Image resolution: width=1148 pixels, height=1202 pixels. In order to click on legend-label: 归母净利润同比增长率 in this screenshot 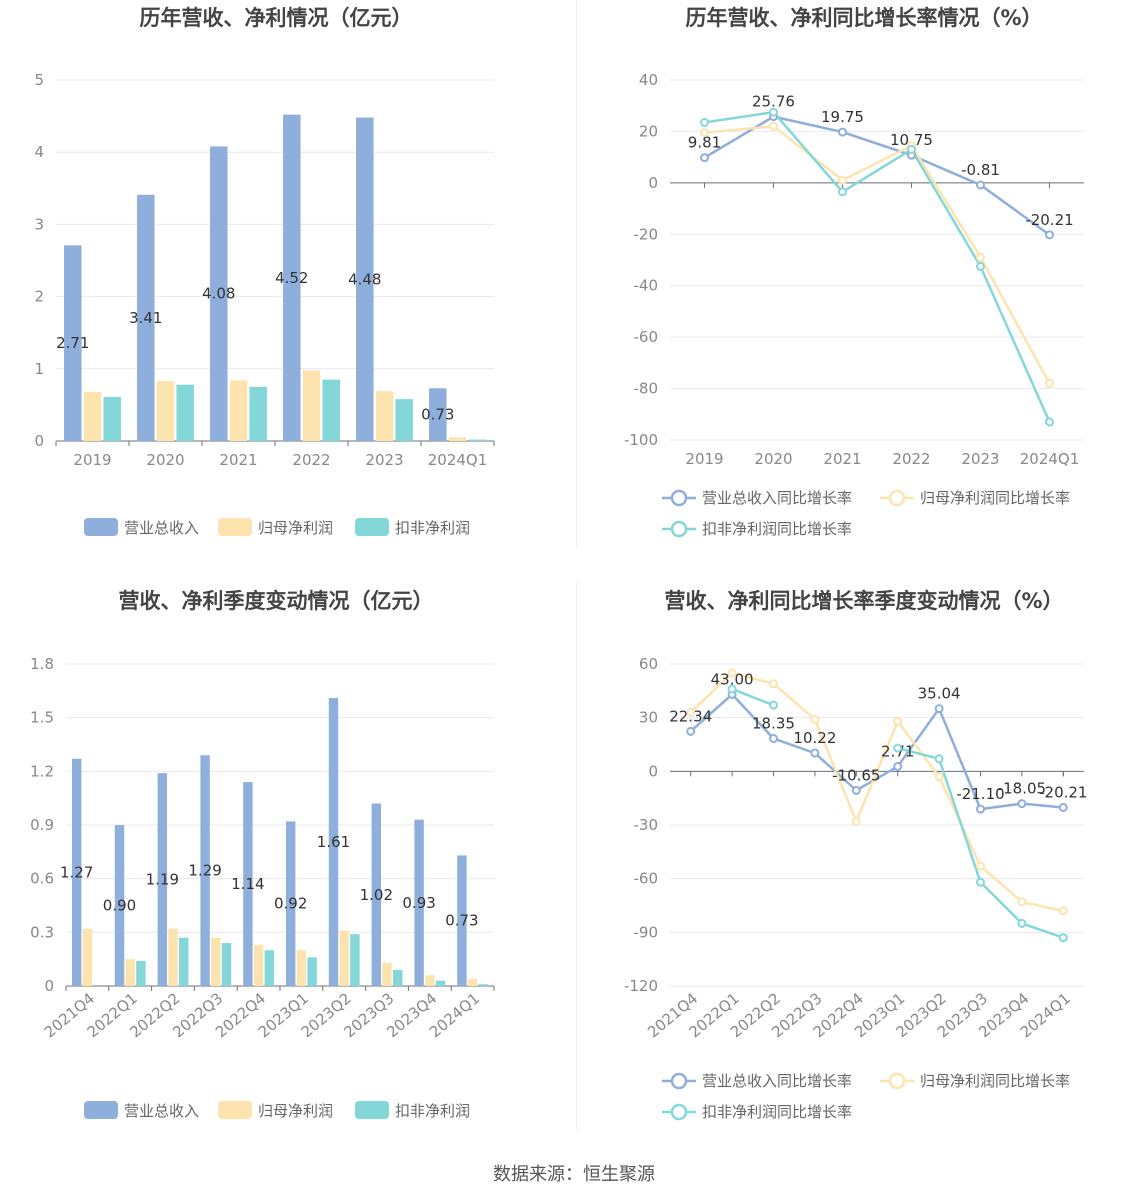, I will do `click(995, 1081)`.